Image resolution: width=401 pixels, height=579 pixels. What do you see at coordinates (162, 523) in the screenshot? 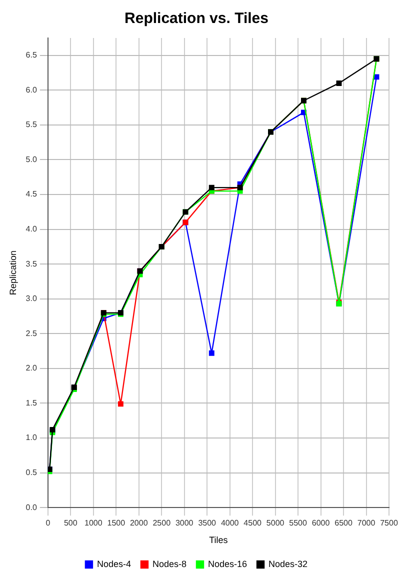
I see `x-tick-label: 2500` at bounding box center [162, 523].